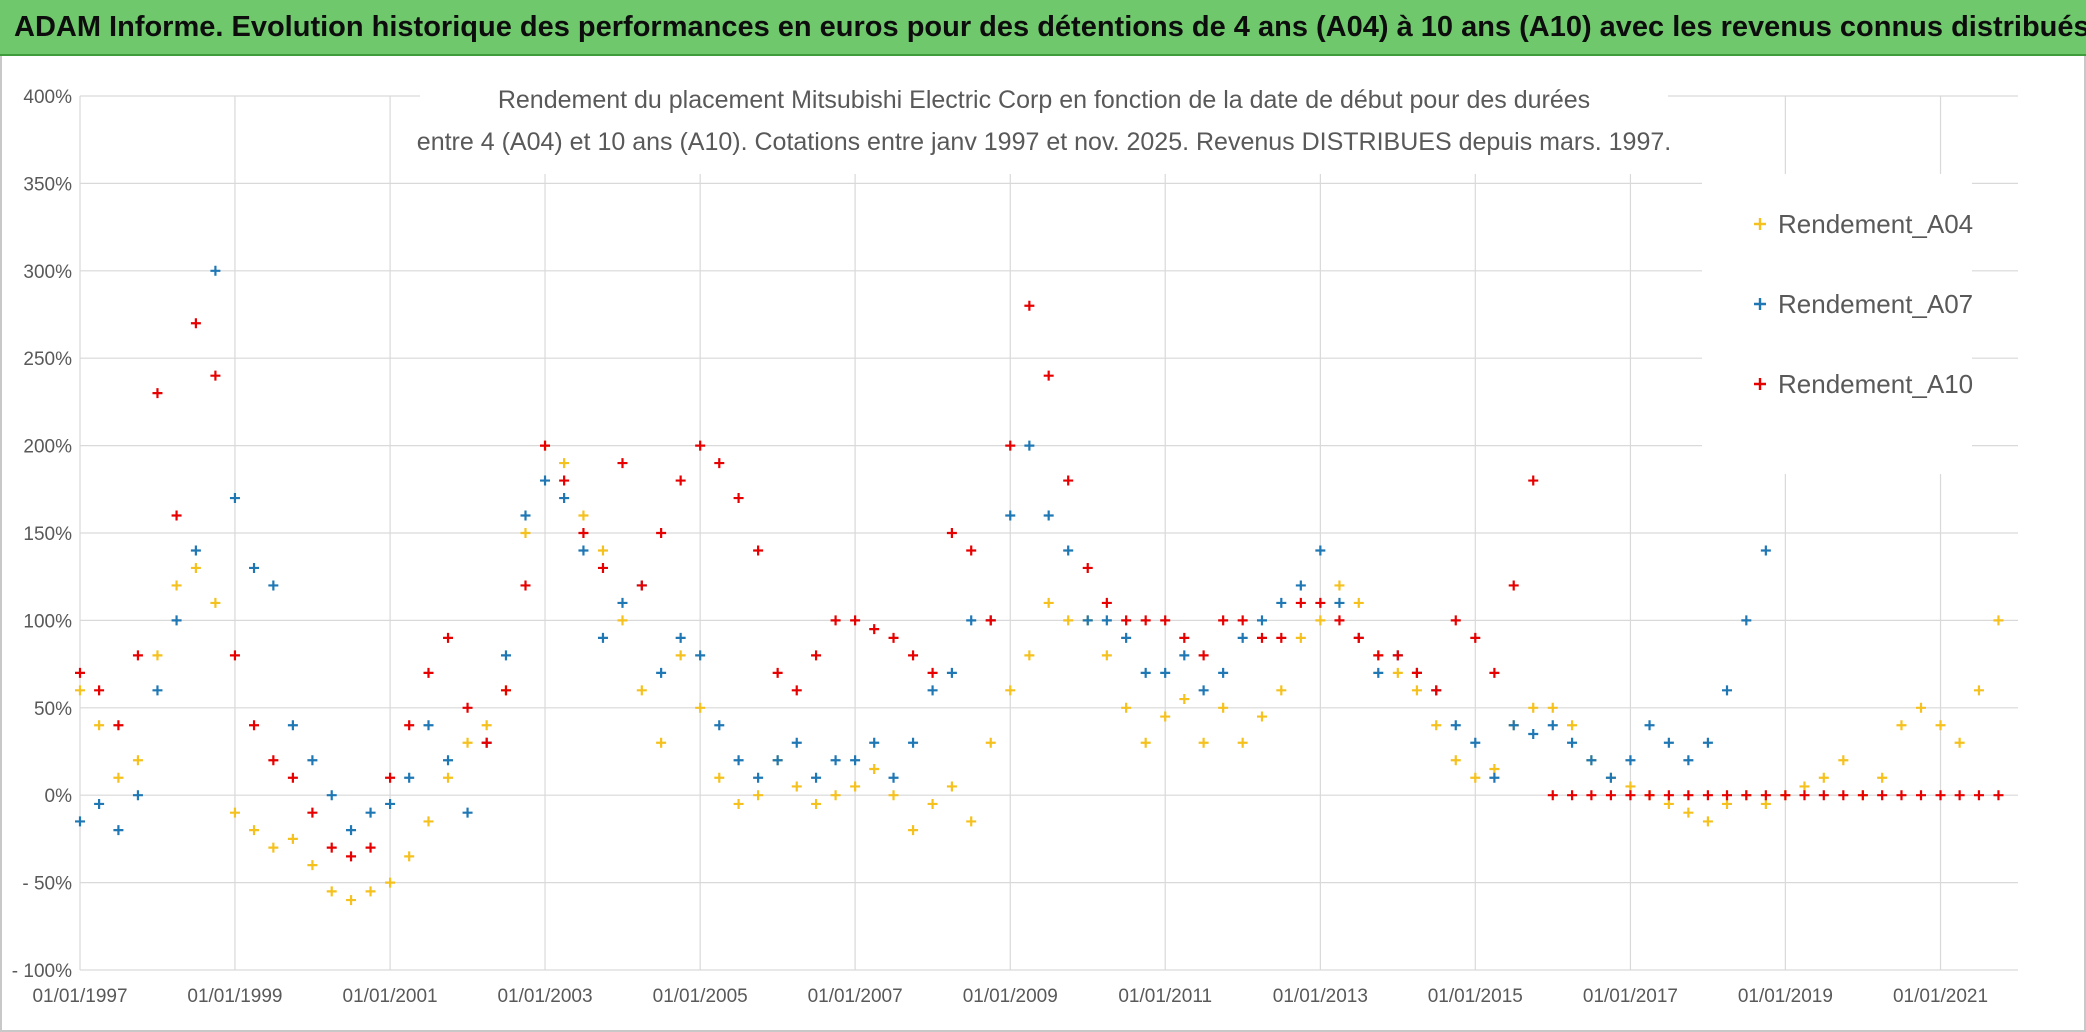  I want to click on y-tick-label: 100%, so click(47, 621).